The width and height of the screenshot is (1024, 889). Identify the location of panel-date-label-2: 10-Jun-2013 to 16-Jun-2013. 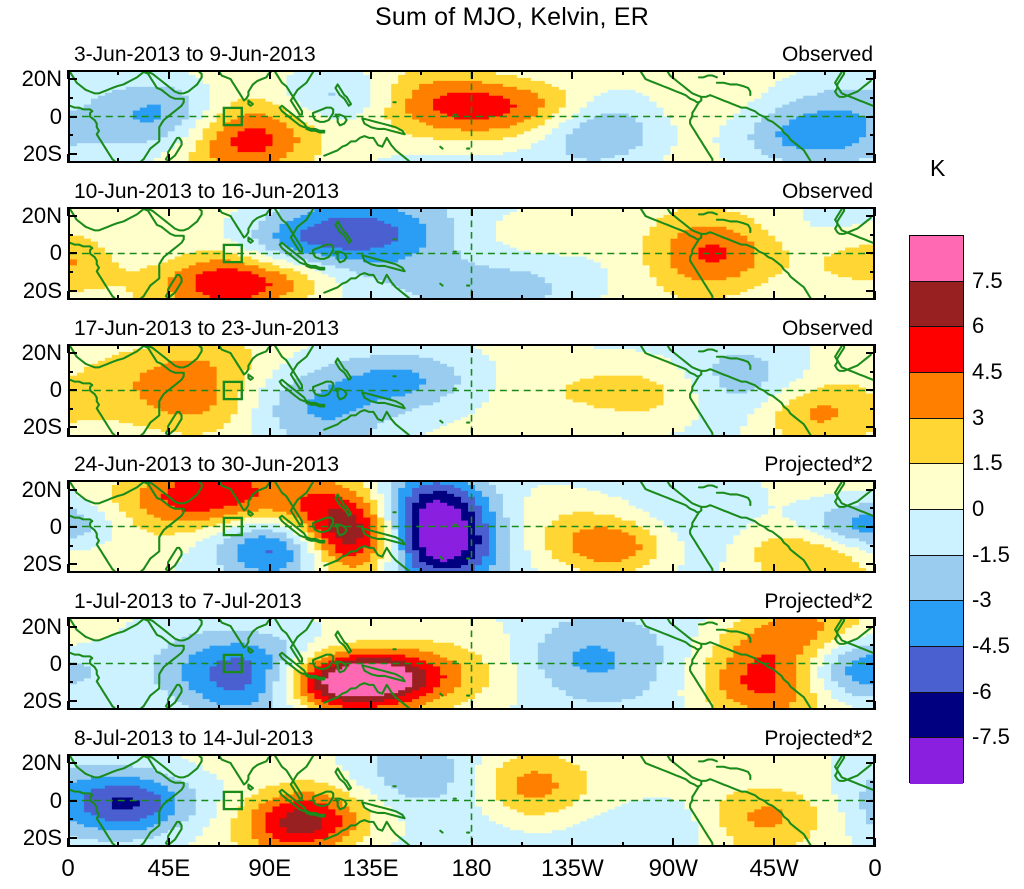
(207, 191).